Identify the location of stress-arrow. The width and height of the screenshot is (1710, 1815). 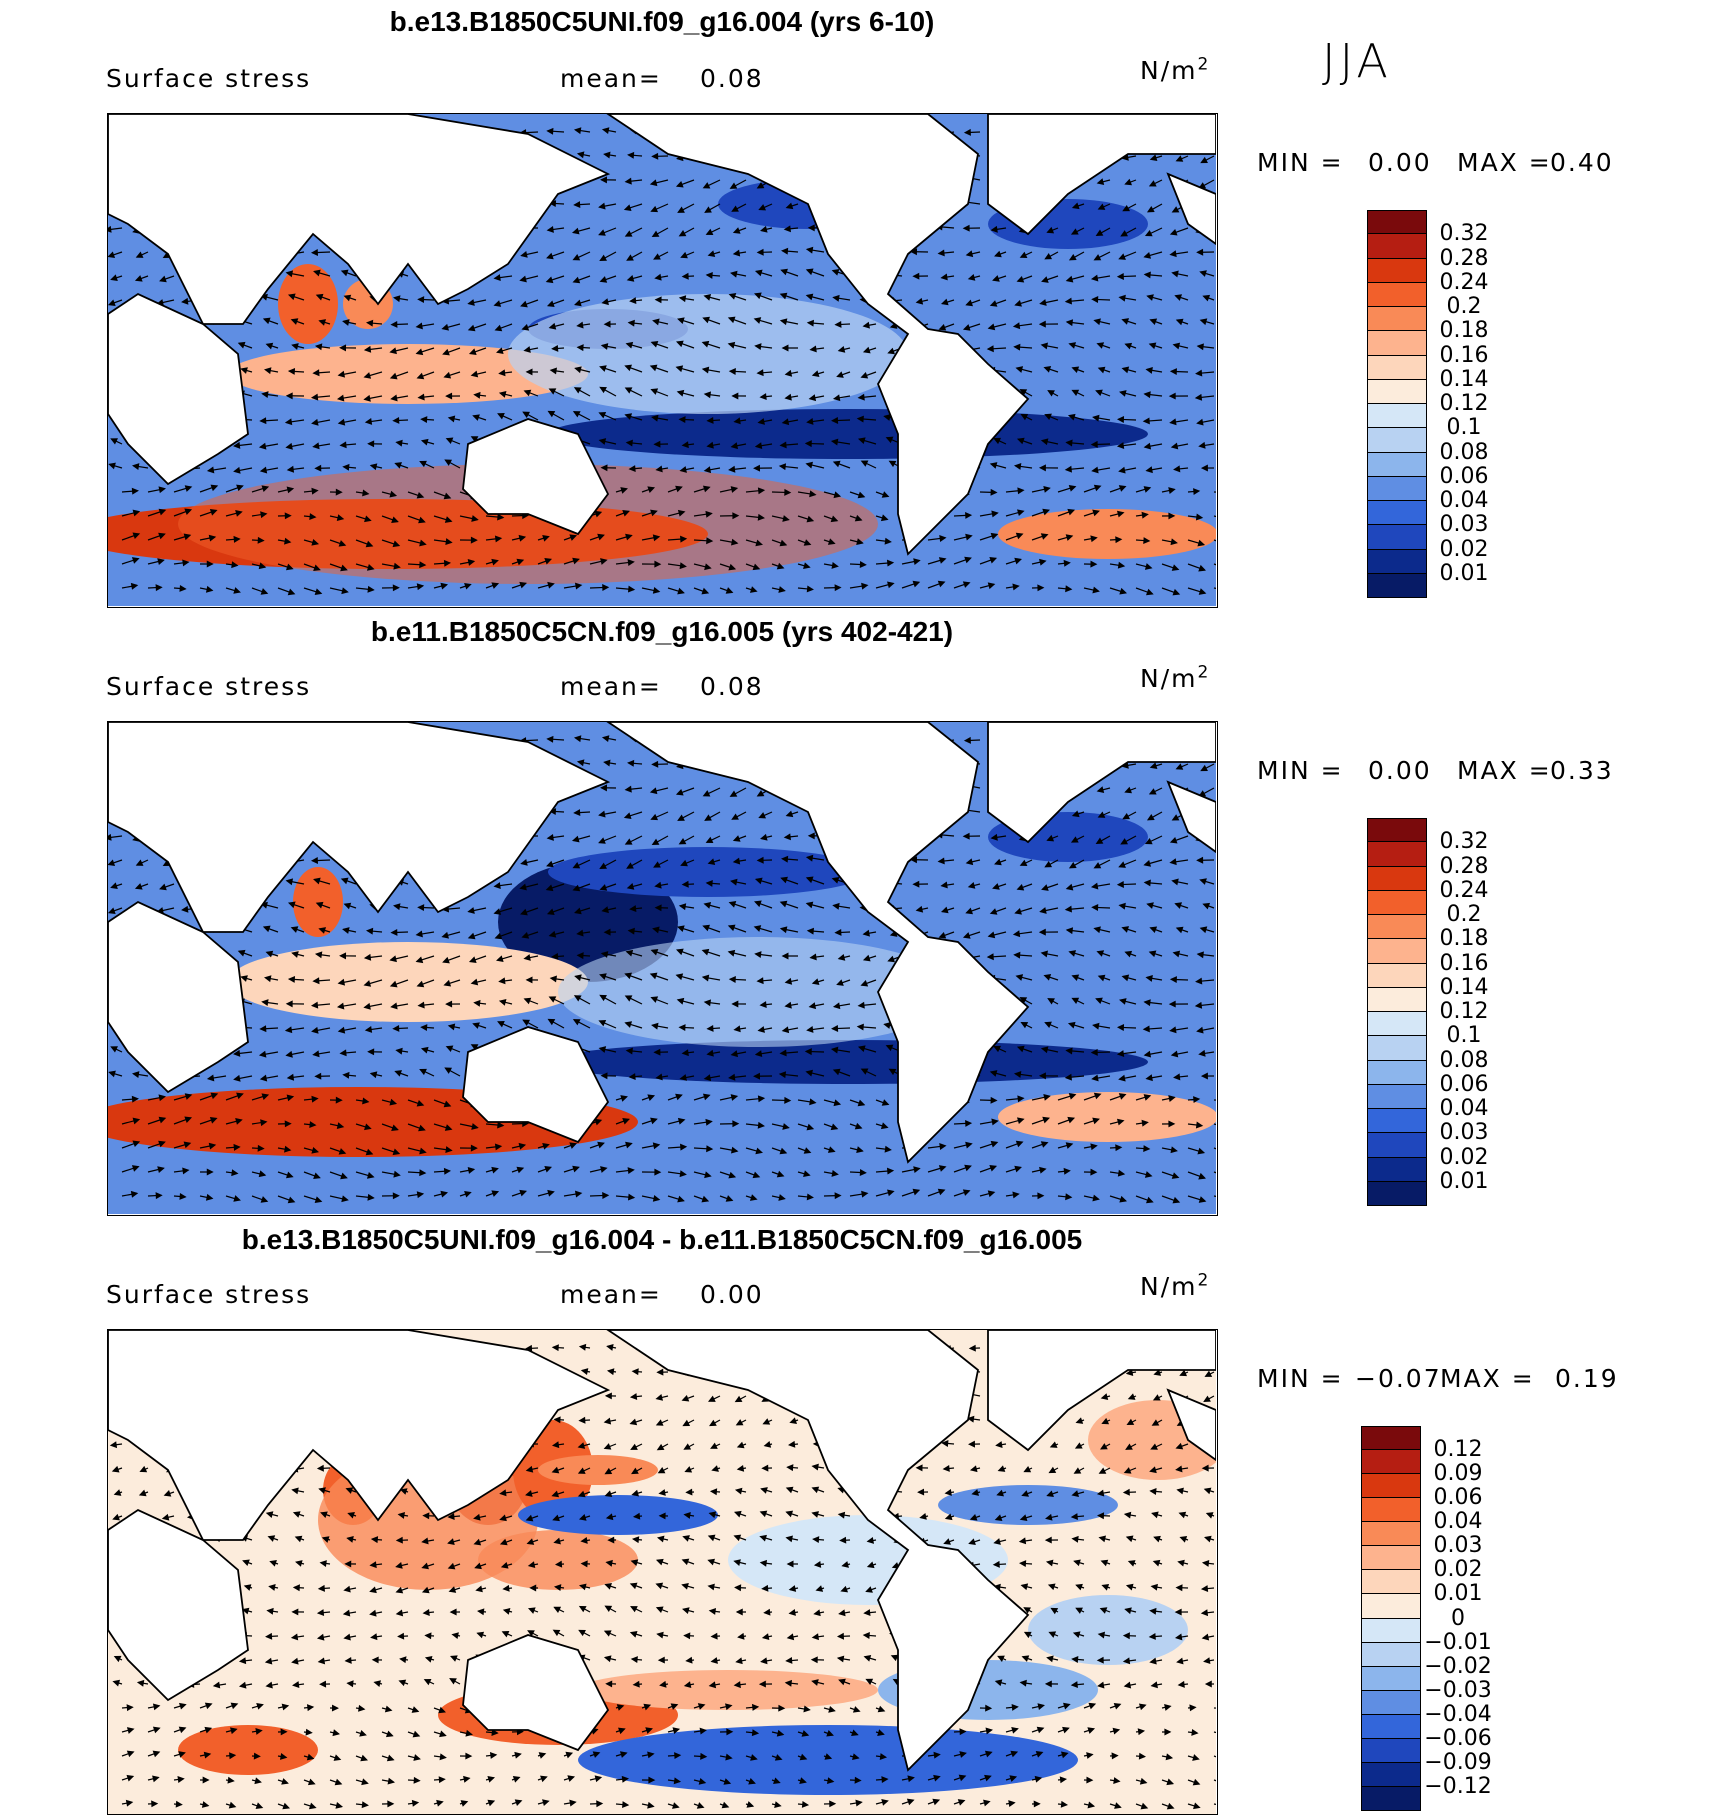
(1214, 1100).